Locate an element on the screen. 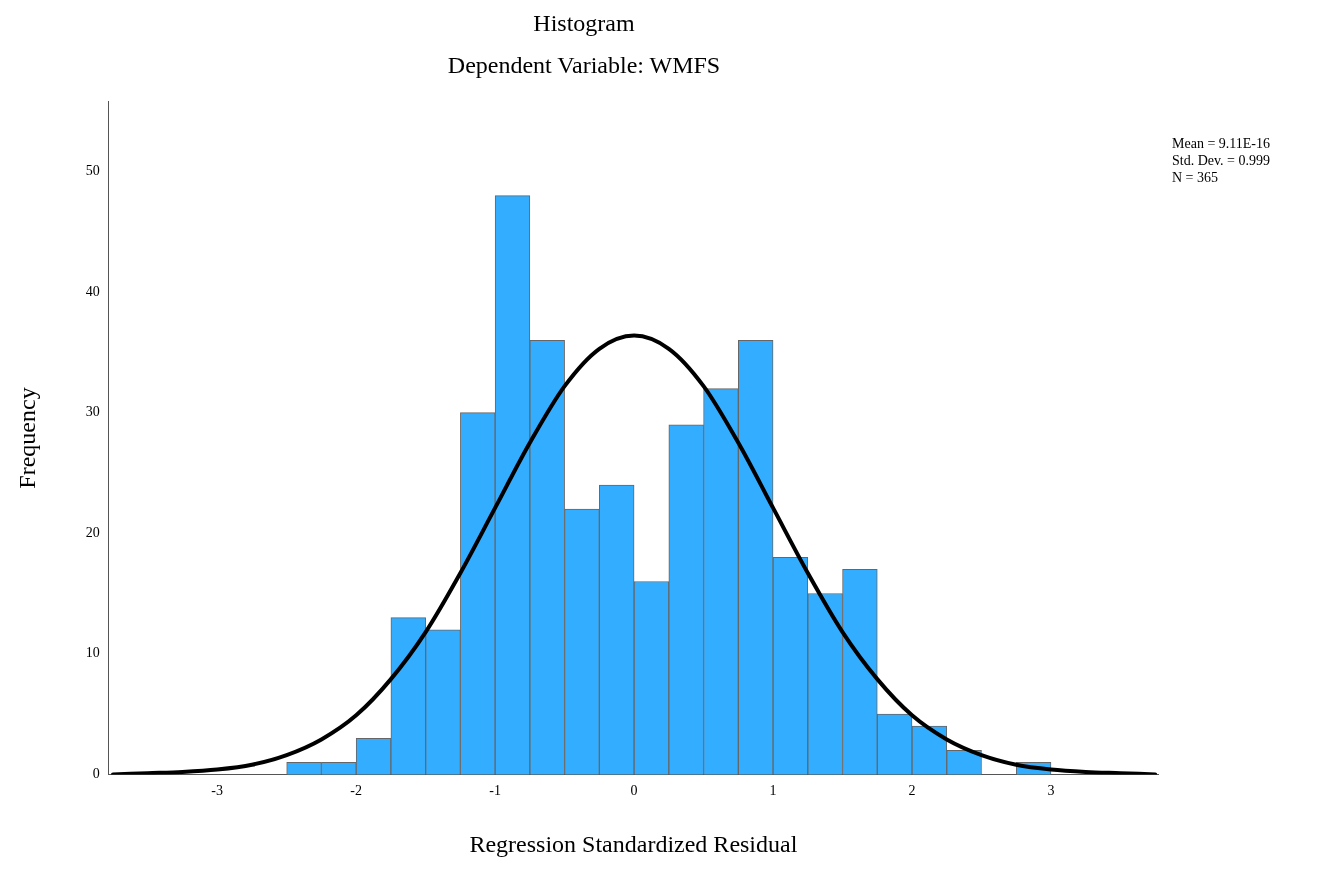 The width and height of the screenshot is (1318, 884). text: Std. Dev. = 0.999 is located at coordinates (1221, 160).